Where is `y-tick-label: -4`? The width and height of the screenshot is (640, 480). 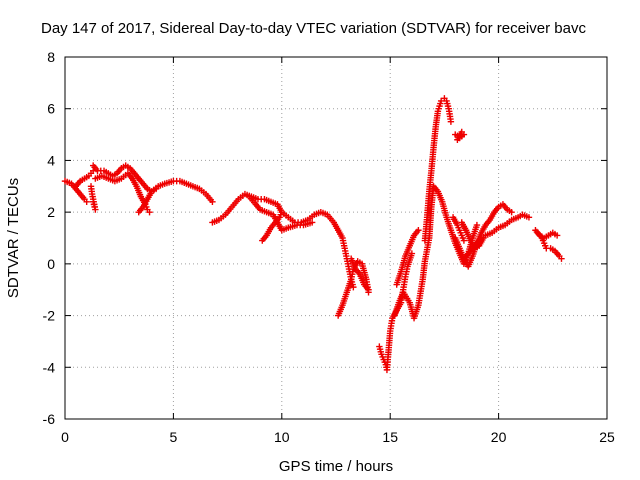 y-tick-label: -4 is located at coordinates (49, 367).